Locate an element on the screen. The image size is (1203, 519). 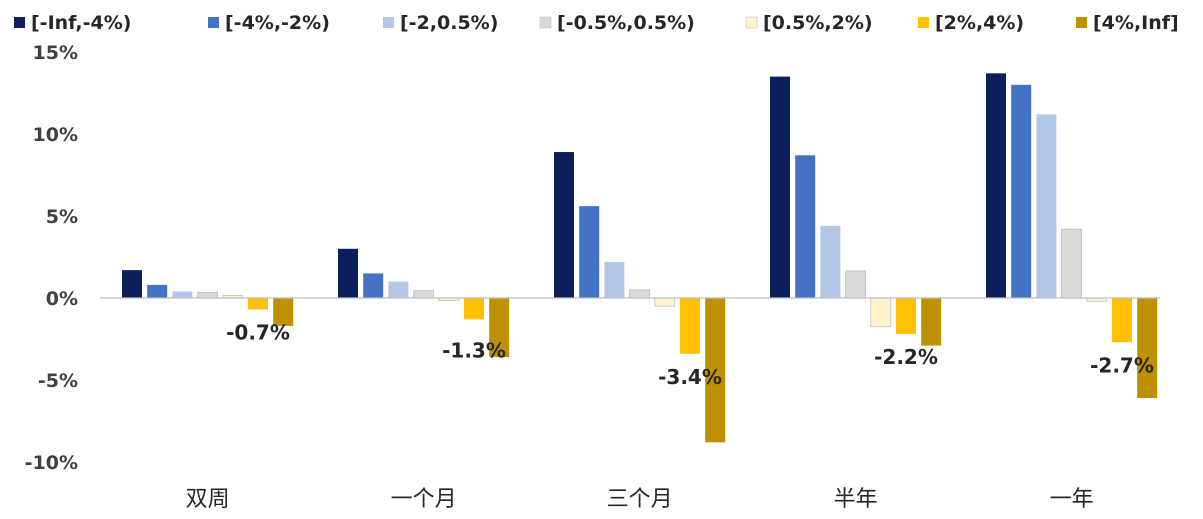
legend-label: [-2,0.5%) is located at coordinates (449, 23).